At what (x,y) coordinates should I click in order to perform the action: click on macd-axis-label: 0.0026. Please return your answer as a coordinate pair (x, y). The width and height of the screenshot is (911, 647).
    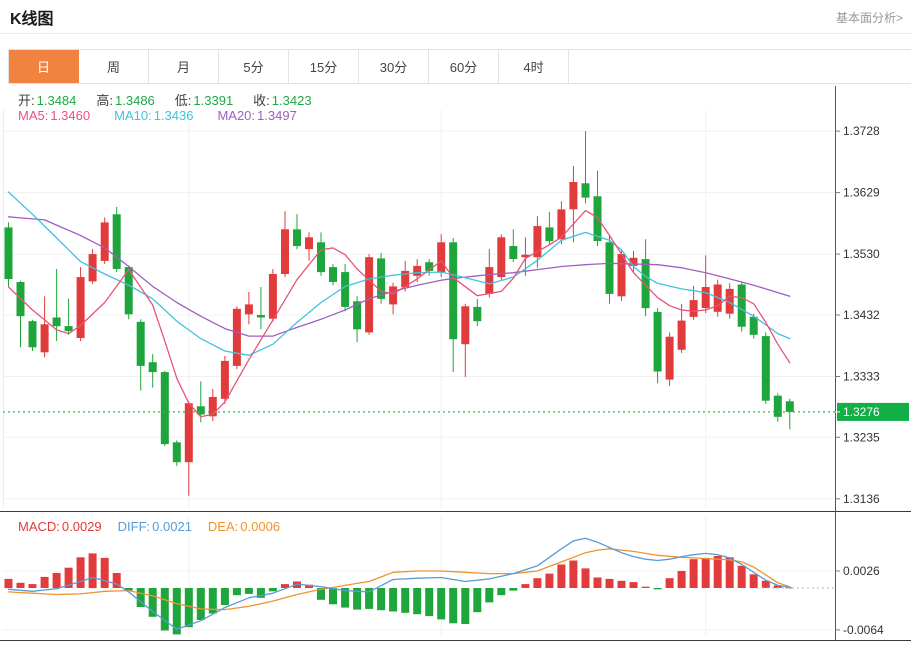
    Looking at the image, I should click on (861, 571).